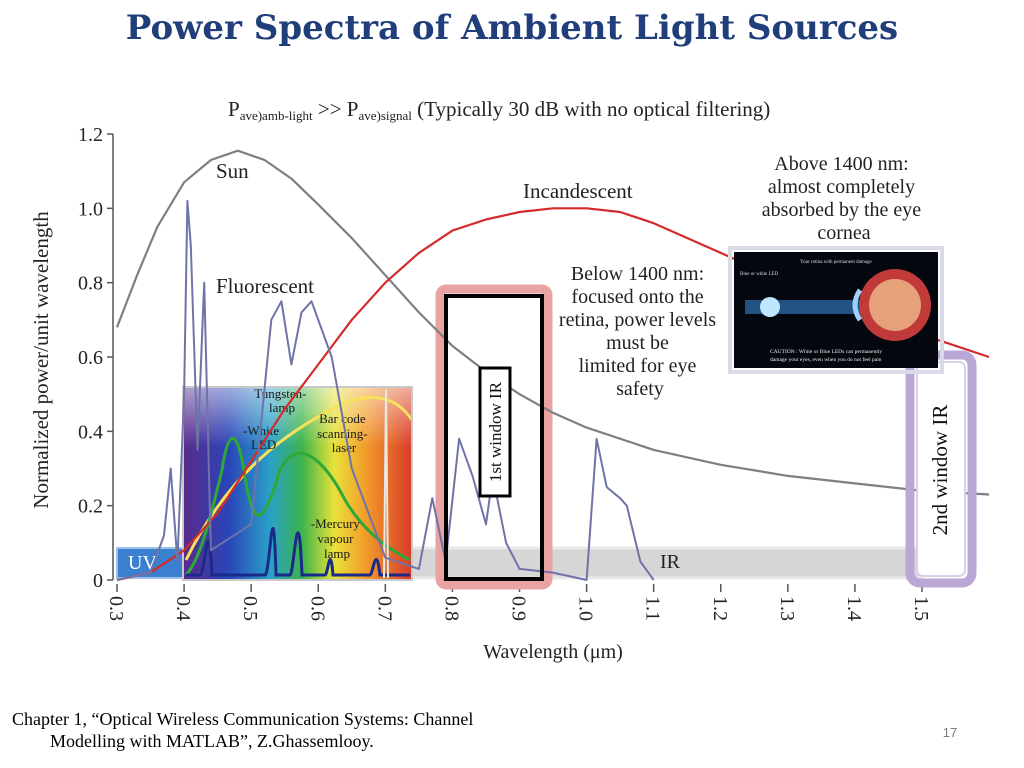 Image resolution: width=1024 pixels, height=768 pixels. I want to click on x-axis-title: Wavelength (μm), so click(553, 652).